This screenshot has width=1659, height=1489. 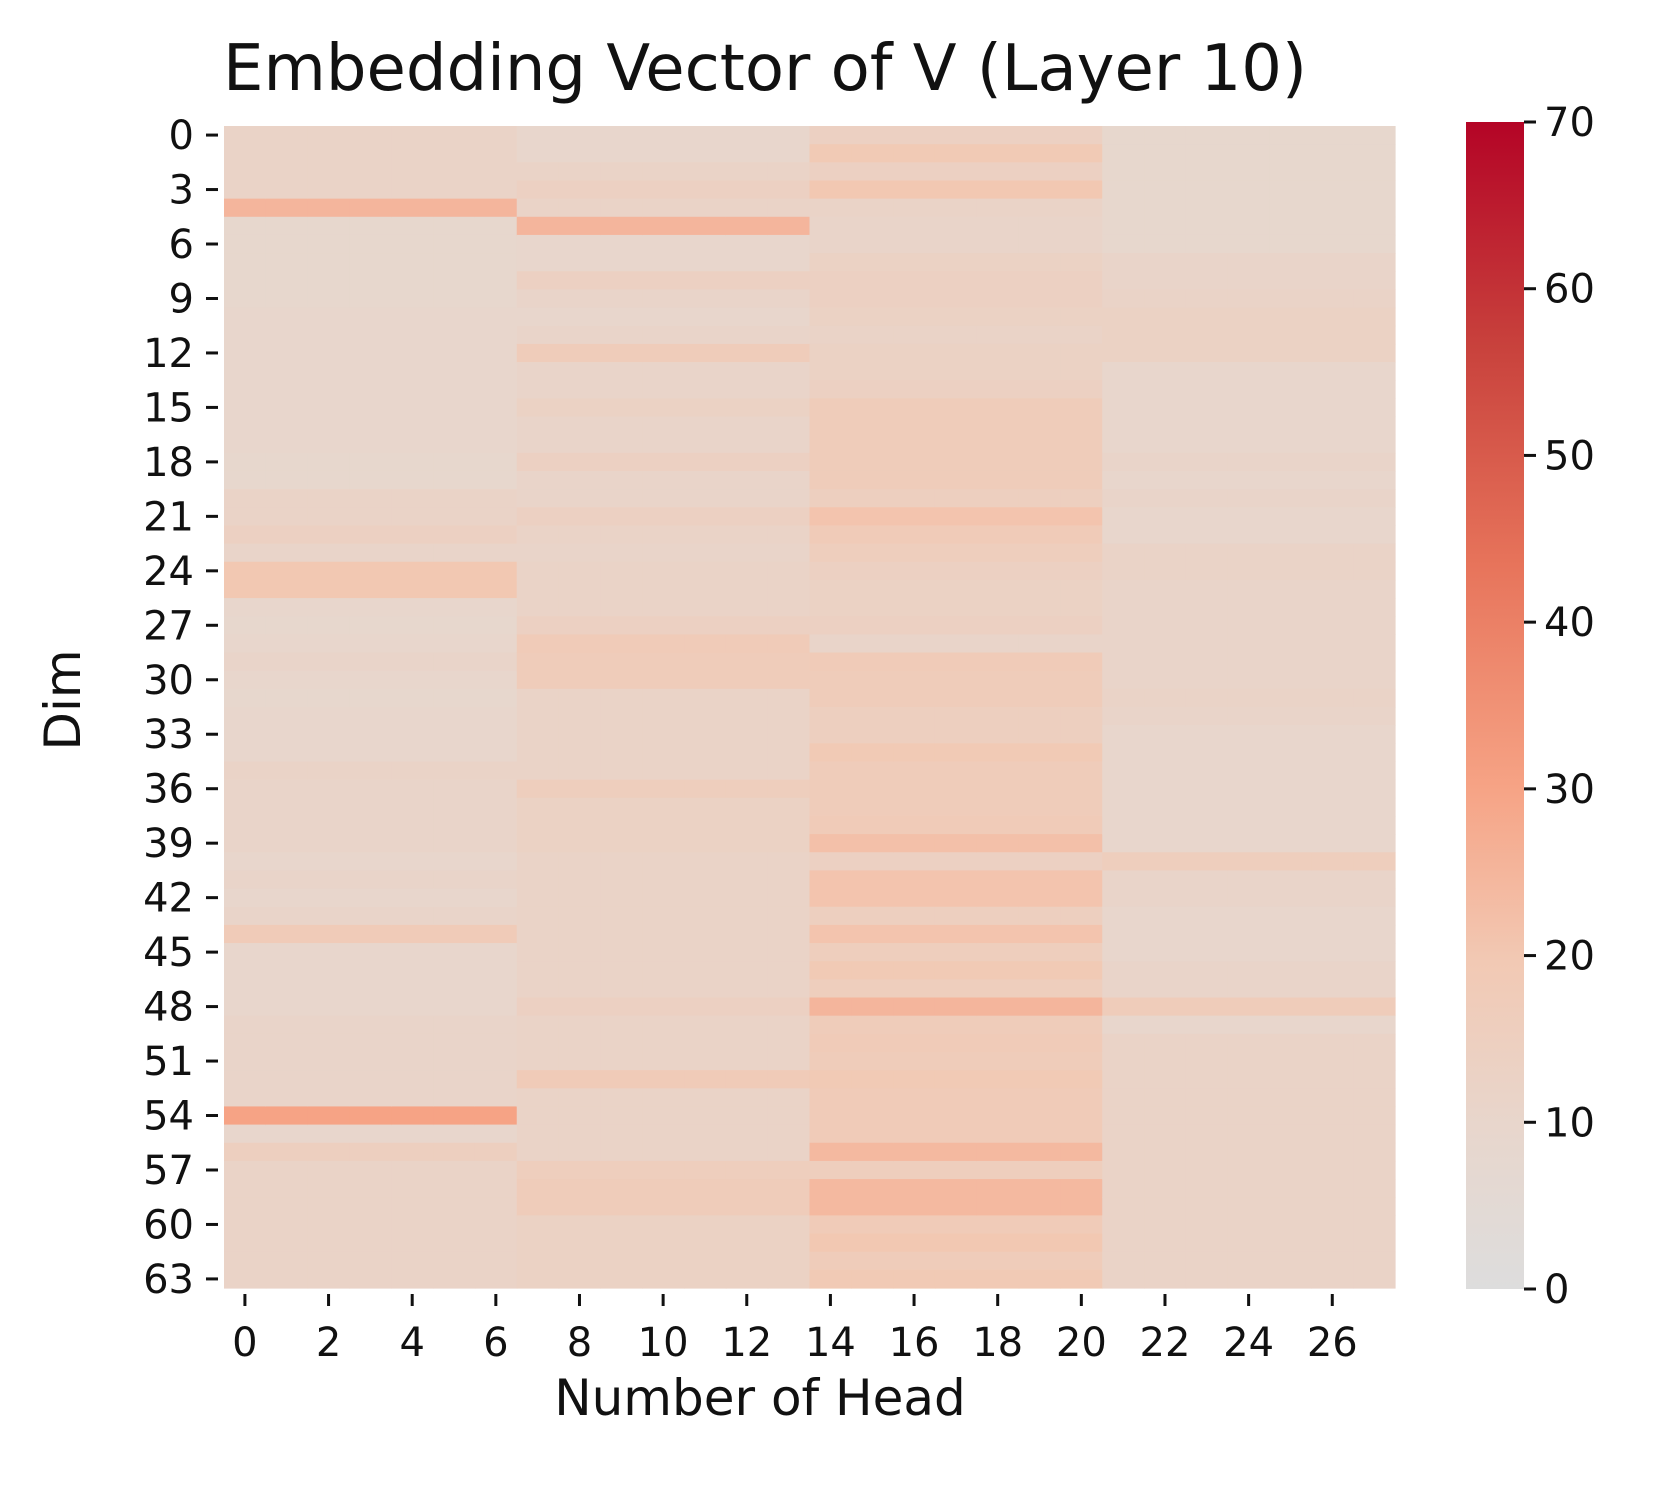 I want to click on y-tick-label: 45, so click(x=168, y=953).